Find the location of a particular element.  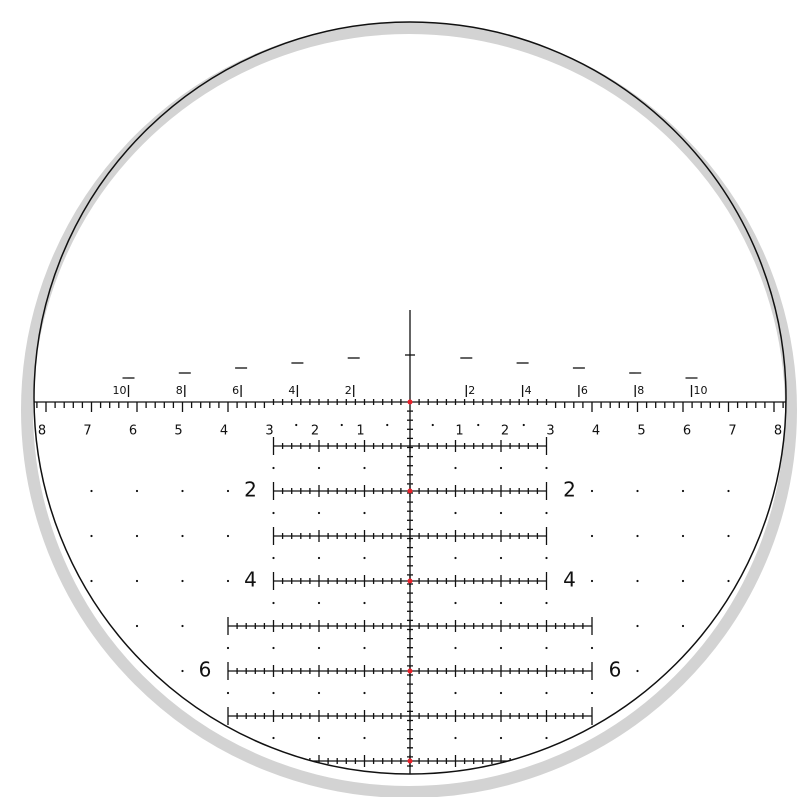

range-label: 6 is located at coordinates (235, 390).